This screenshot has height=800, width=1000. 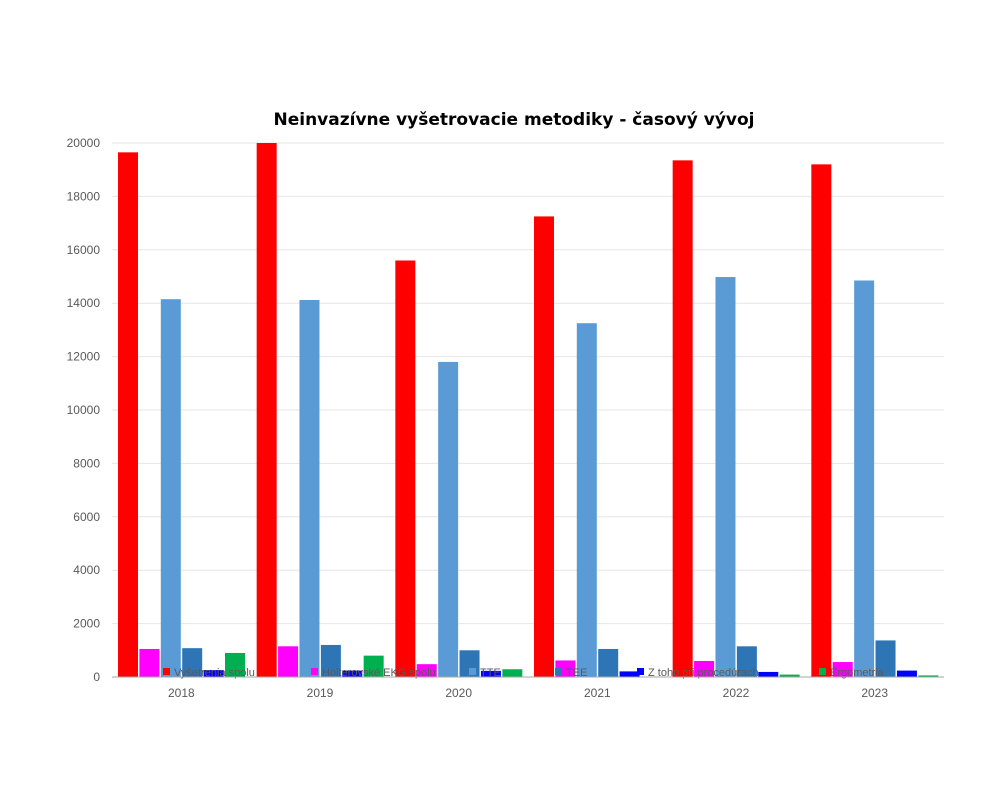 What do you see at coordinates (874, 693) in the screenshot?
I see `x-tick-label: 2023` at bounding box center [874, 693].